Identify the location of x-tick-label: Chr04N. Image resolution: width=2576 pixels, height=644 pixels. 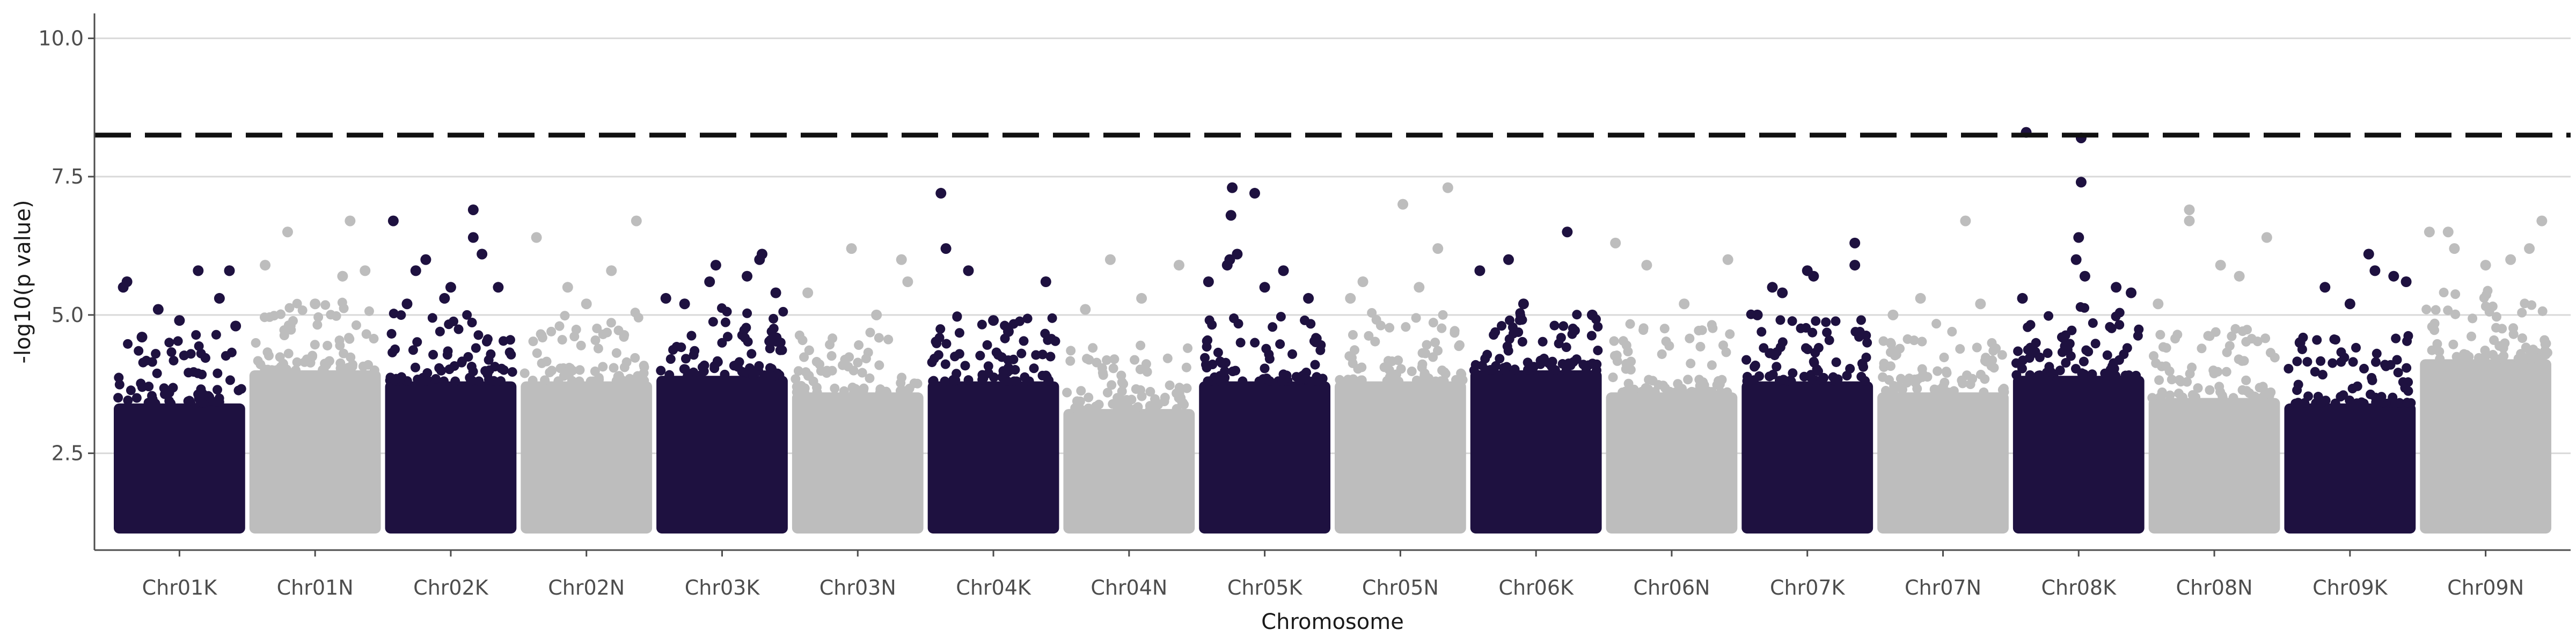
(1129, 587).